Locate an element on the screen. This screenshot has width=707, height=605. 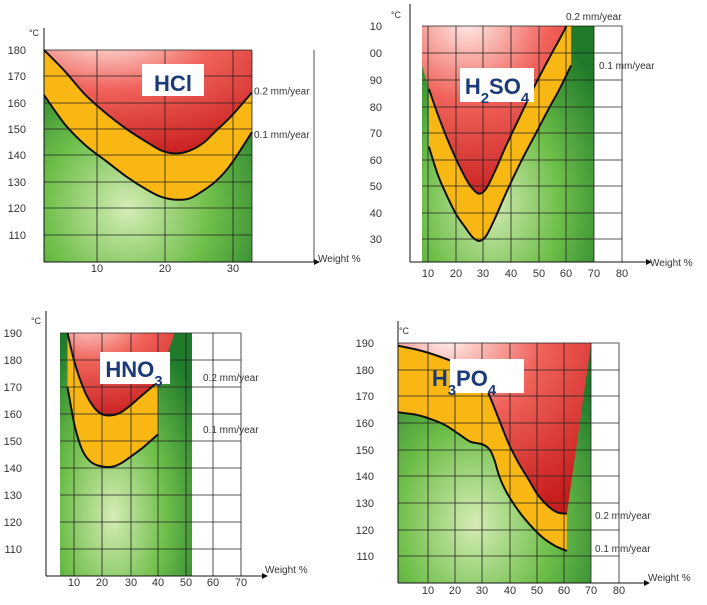
y-tick-label: 10 is located at coordinates (376, 27).